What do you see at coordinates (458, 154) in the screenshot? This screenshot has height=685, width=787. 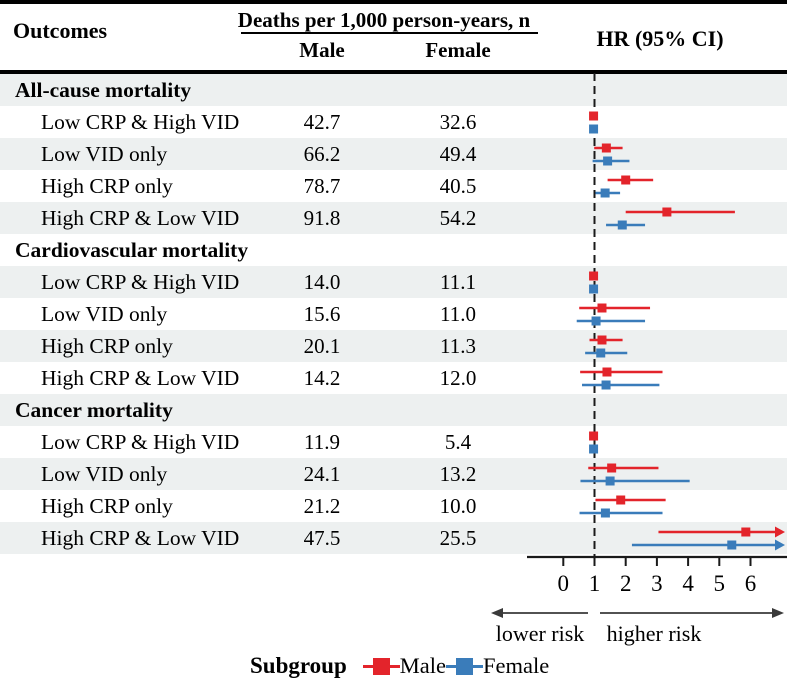 I see `female-rate-value: 49.4` at bounding box center [458, 154].